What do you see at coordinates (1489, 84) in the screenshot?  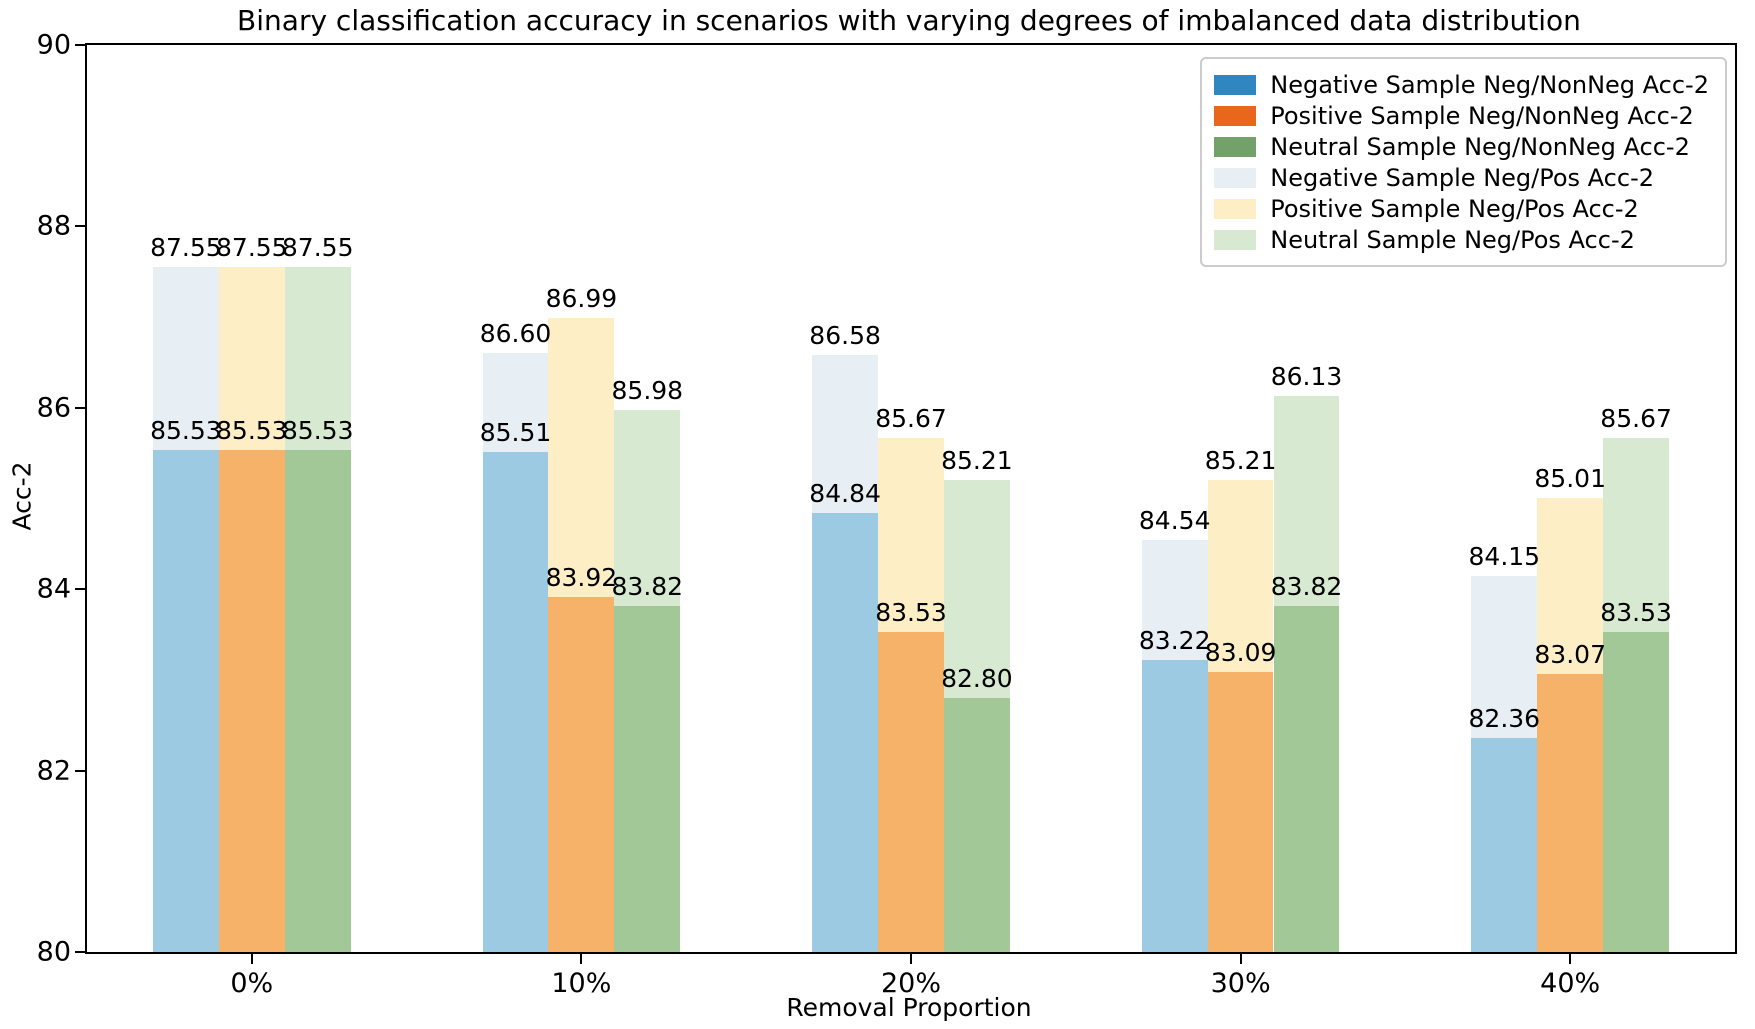 I see `legend-label: Negative Sample Neg/NonNeg Acc-2` at bounding box center [1489, 84].